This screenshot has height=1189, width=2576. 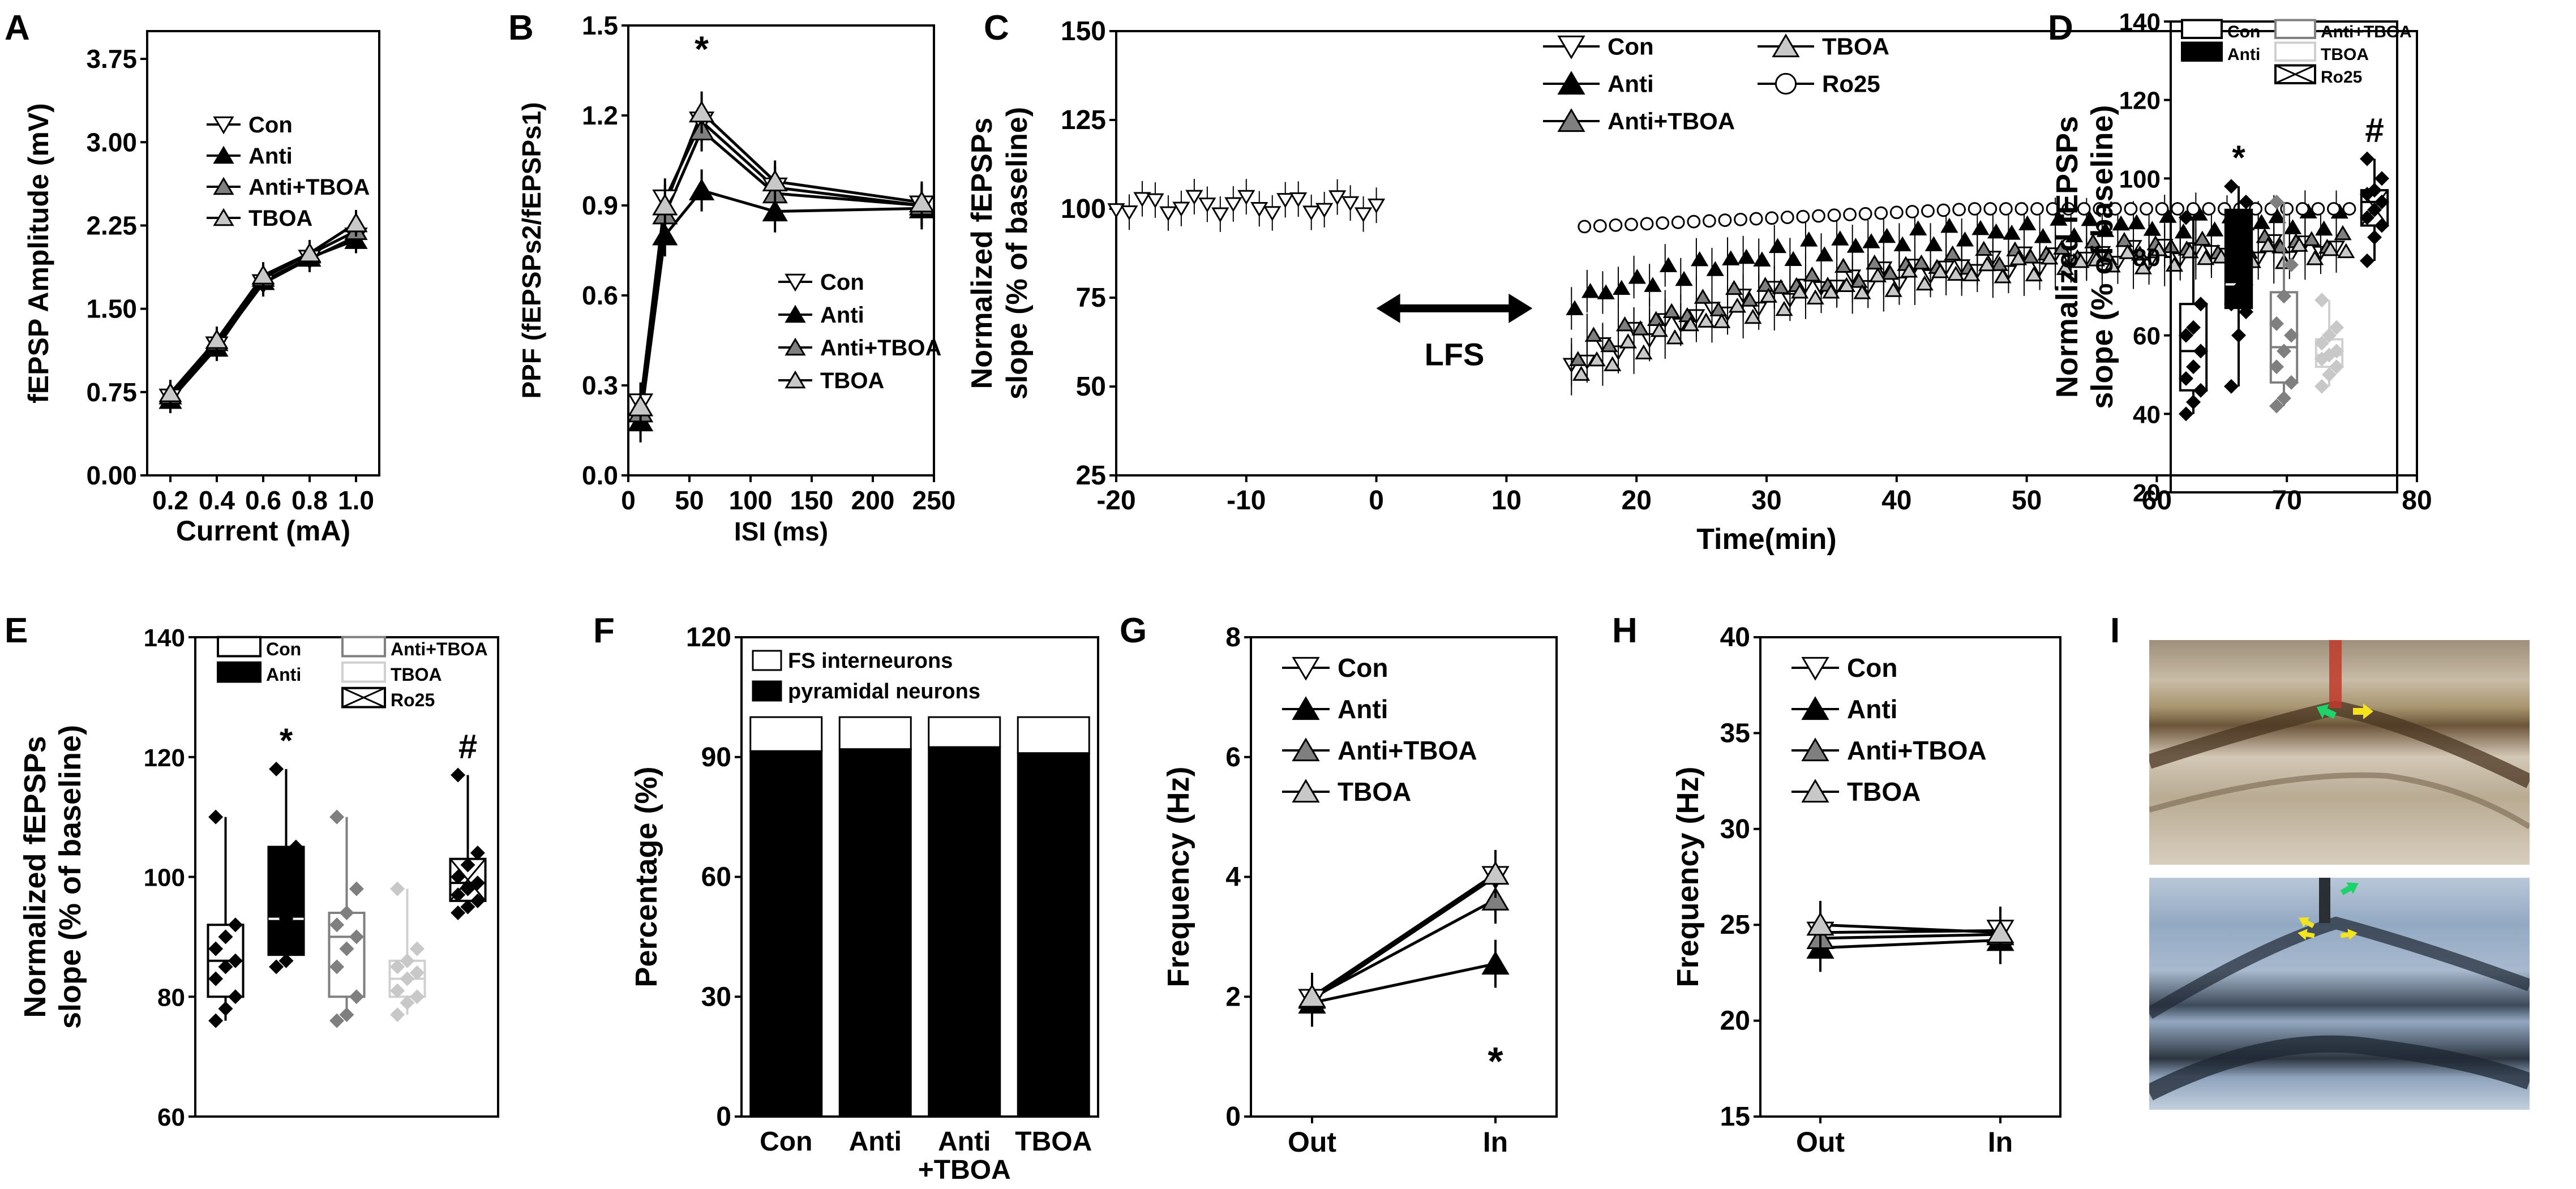 What do you see at coordinates (2027, 501) in the screenshot?
I see `x-tick-label: 50` at bounding box center [2027, 501].